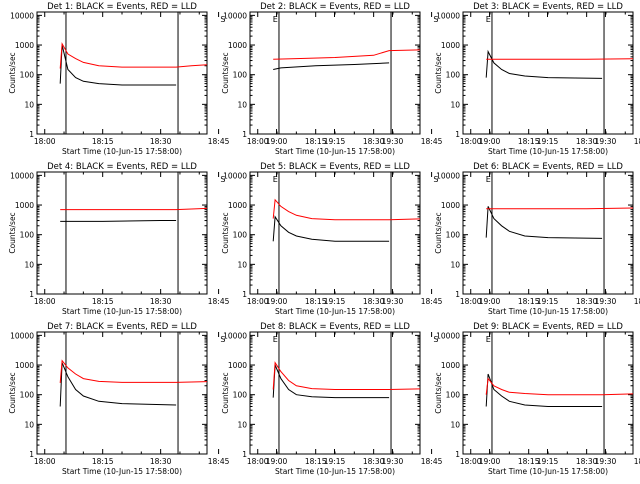  I want to click on panel-title: Det 4: BLACK = Events, RED = LLD, so click(122, 167).